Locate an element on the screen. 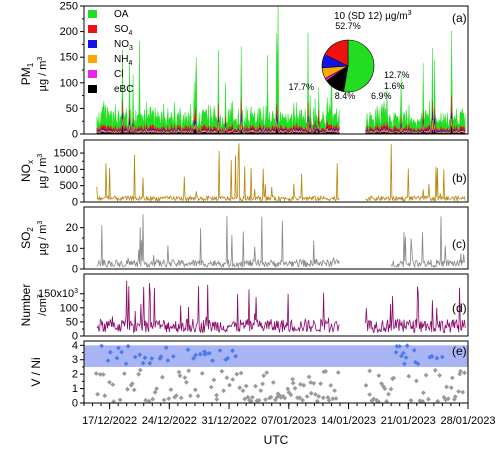 This screenshot has width=500, height=450. panel-e-frame is located at coordinates (276, 372).